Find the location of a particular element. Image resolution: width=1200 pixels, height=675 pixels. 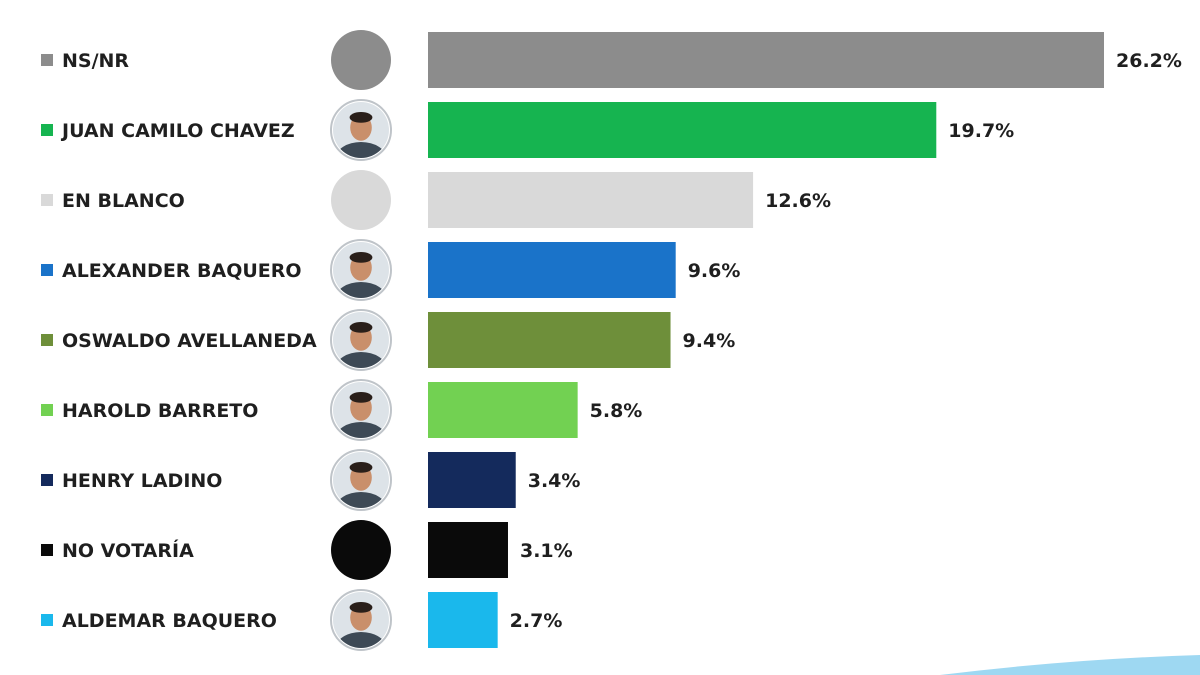

value-label: 9.4% is located at coordinates (709, 341).